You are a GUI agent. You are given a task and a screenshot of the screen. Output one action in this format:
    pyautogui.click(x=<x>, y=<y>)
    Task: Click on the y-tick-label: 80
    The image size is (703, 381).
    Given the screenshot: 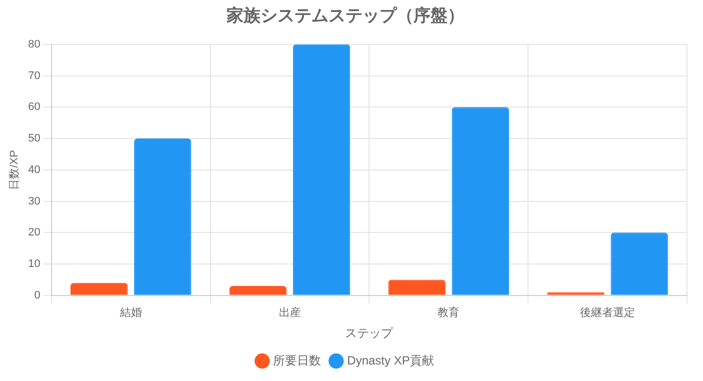 What is the action you would take?
    pyautogui.click(x=34, y=44)
    